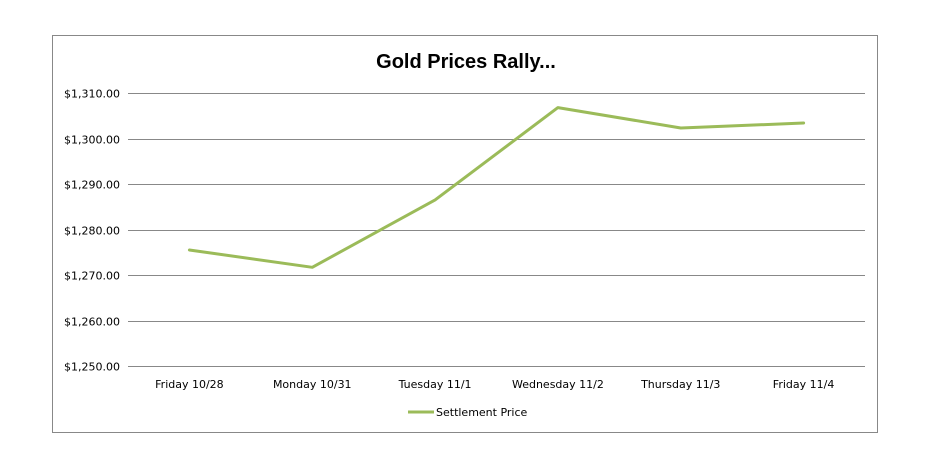 Image resolution: width=932 pixels, height=470 pixels. What do you see at coordinates (92, 322) in the screenshot?
I see `y-tick-label: $1,260.00` at bounding box center [92, 322].